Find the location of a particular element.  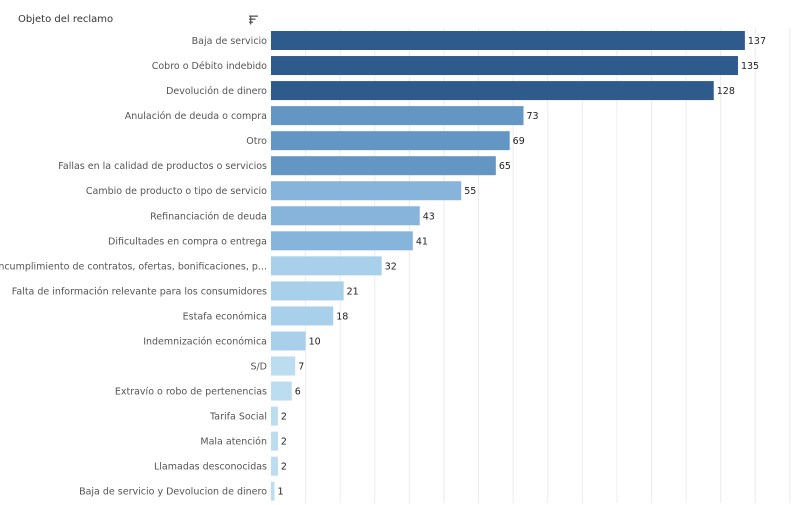

value-label: 41 is located at coordinates (422, 241).